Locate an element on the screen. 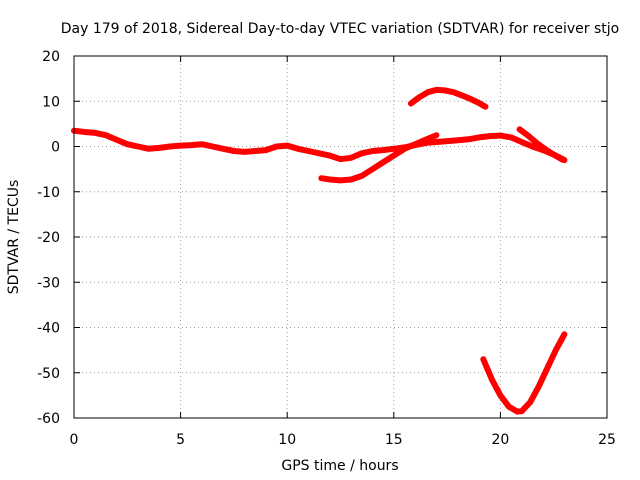 Image resolution: width=640 pixels, height=480 pixels. y-tick-label: -30 is located at coordinates (48, 283).